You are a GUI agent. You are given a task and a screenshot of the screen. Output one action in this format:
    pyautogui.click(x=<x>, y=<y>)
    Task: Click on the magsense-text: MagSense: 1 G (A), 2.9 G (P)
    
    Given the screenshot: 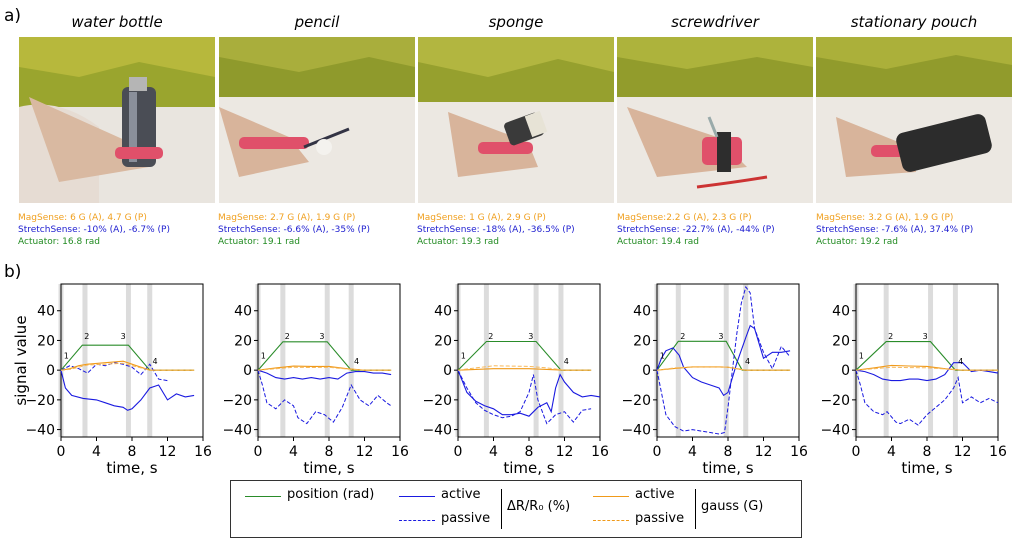 What is the action you would take?
    pyautogui.click(x=481, y=218)
    